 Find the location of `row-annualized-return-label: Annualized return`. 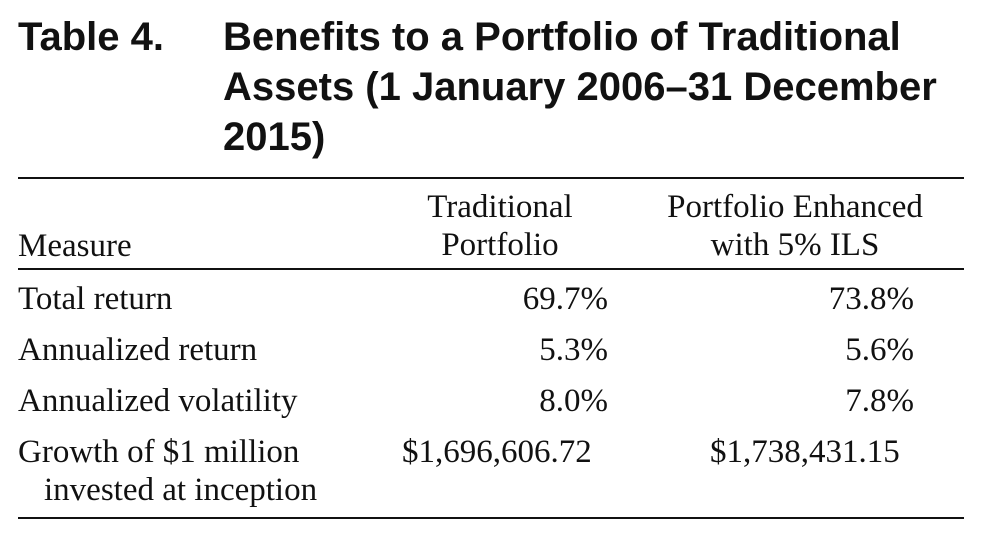

row-annualized-return-label: Annualized return is located at coordinates (138, 350).